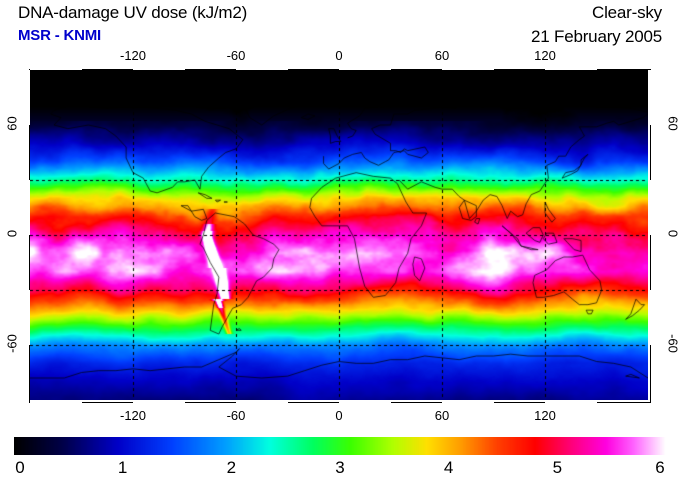 This screenshot has width=678, height=480. Describe the element at coordinates (231, 467) in the screenshot. I see `colorbar-tick-label: 2` at that location.